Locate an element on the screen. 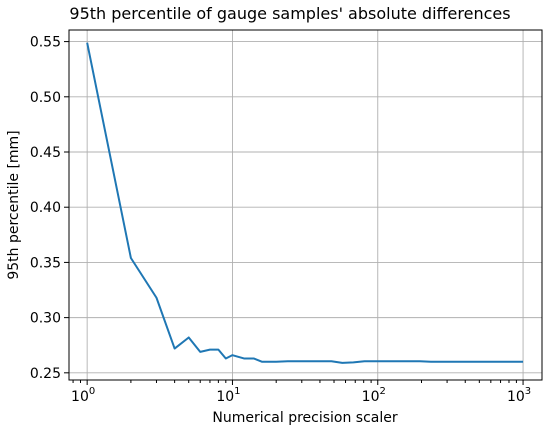 Image resolution: width=550 pixels, height=432 pixels. y-tick-label: 0.40 is located at coordinates (45, 208).